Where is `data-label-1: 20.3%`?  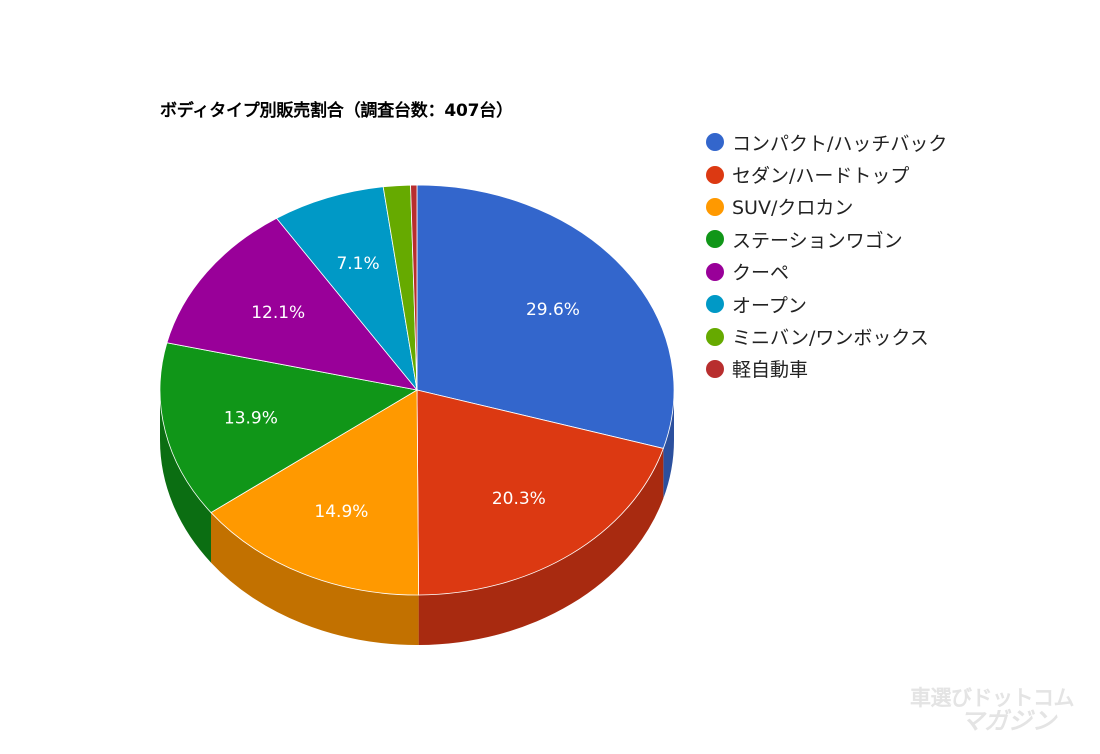
data-label-1: 20.3% is located at coordinates (519, 499).